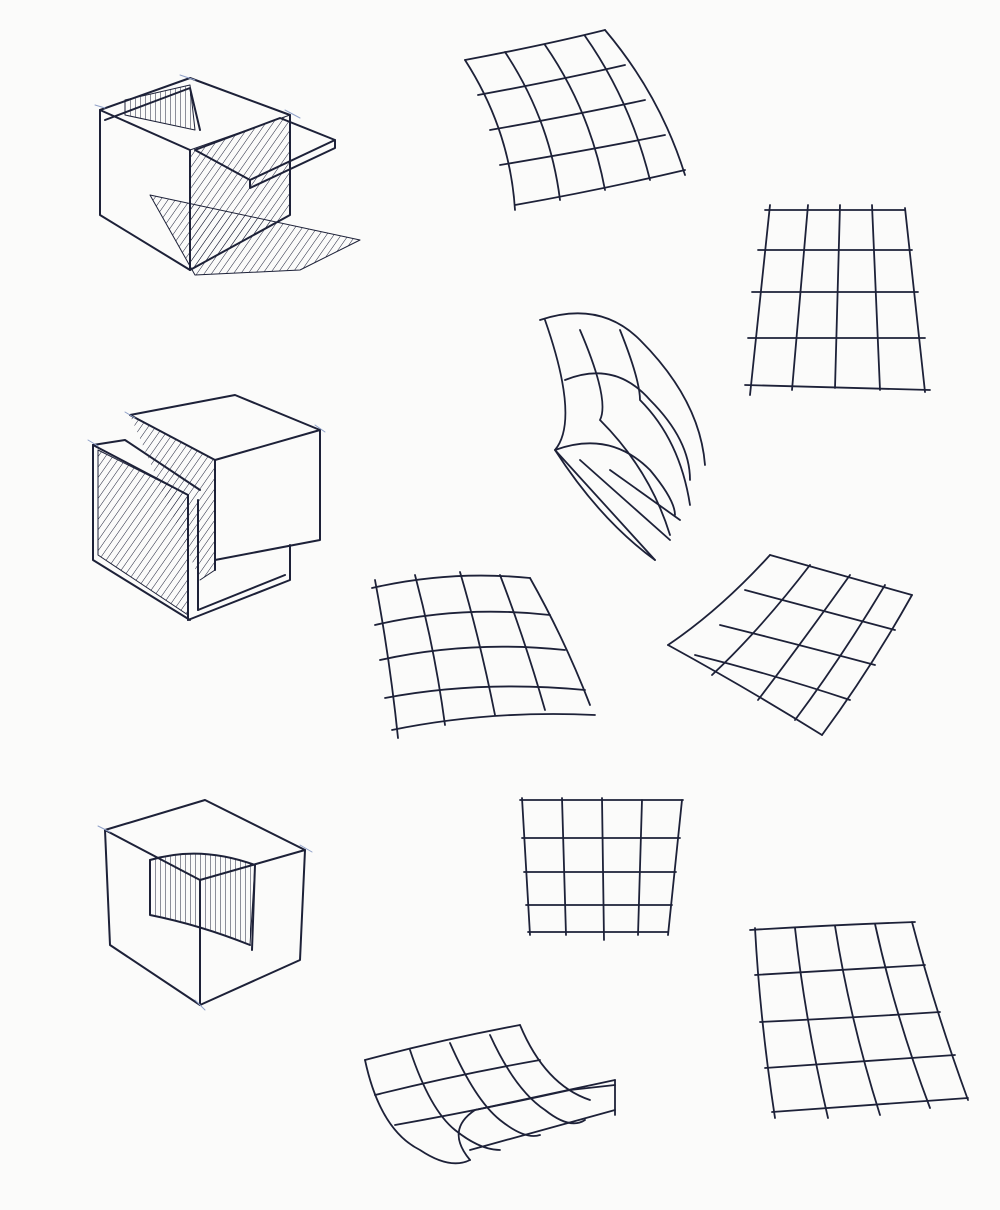  I want to click on scroll-grid-bottom-left, so click(490, 1094).